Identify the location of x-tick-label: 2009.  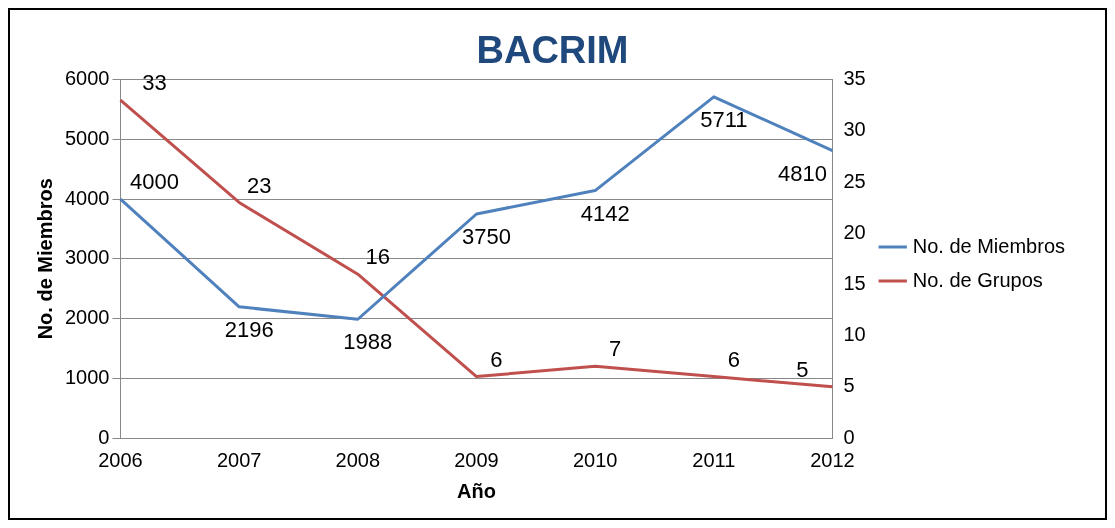
(476, 459).